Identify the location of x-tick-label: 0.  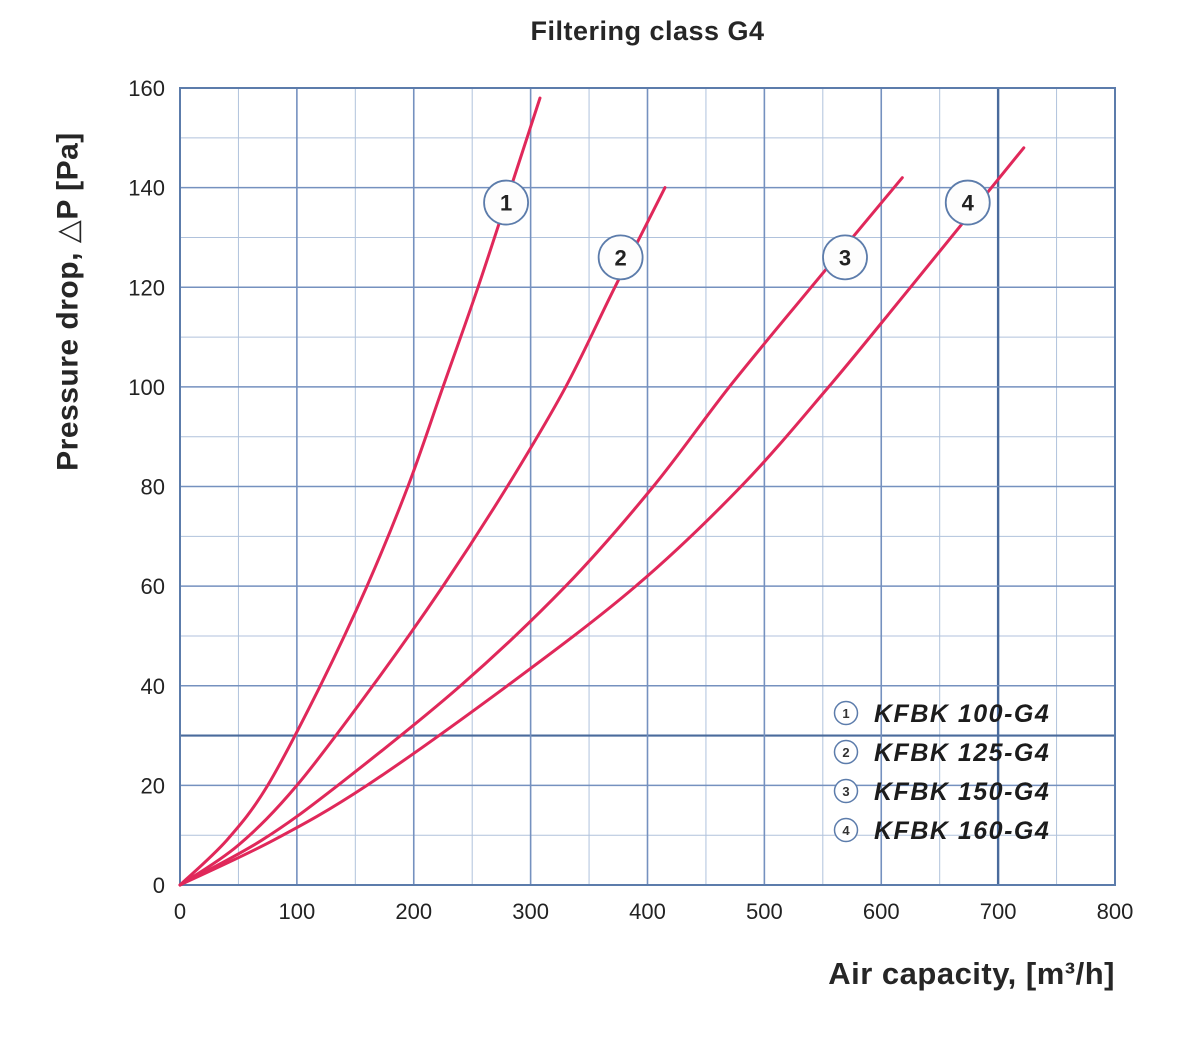
(180, 911).